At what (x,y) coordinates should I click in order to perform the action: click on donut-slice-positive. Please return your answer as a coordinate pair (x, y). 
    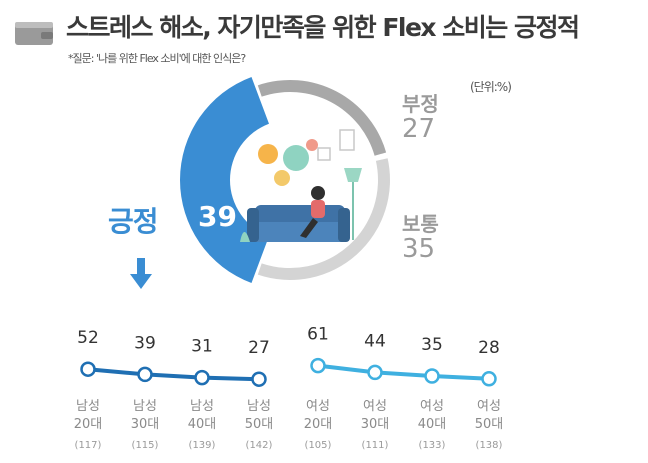
    Looking at the image, I should click on (224, 180).